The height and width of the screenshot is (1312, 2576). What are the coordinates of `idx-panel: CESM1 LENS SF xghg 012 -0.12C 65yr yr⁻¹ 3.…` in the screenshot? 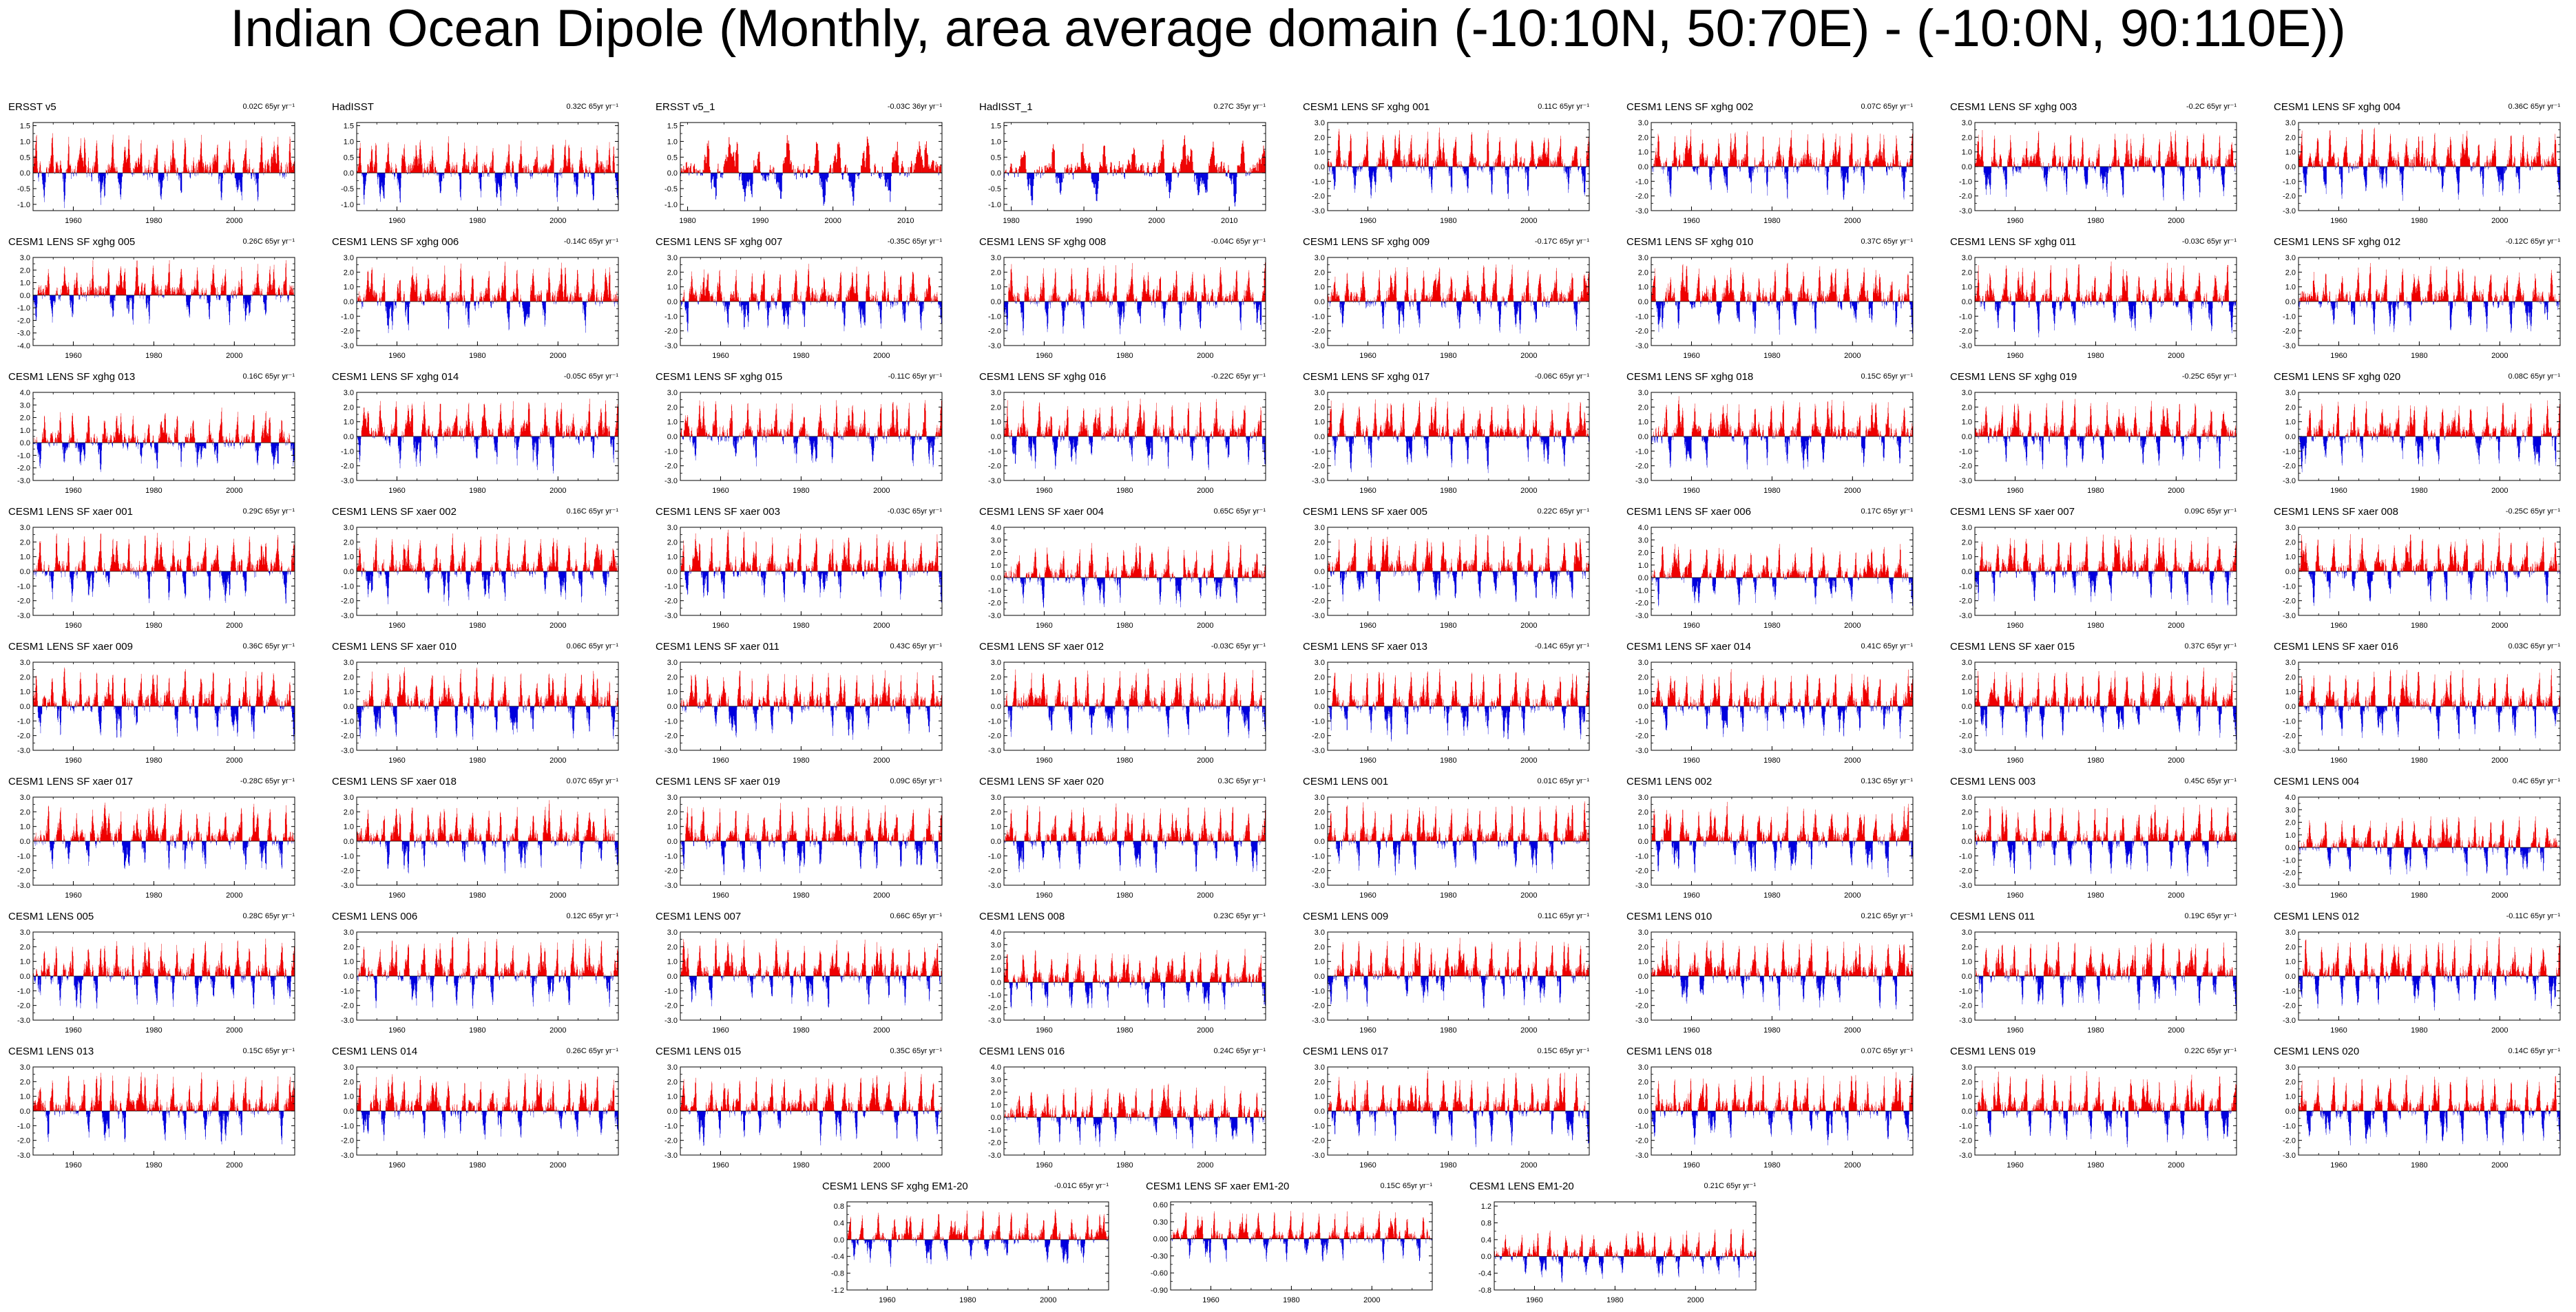 It's located at (2417, 298).